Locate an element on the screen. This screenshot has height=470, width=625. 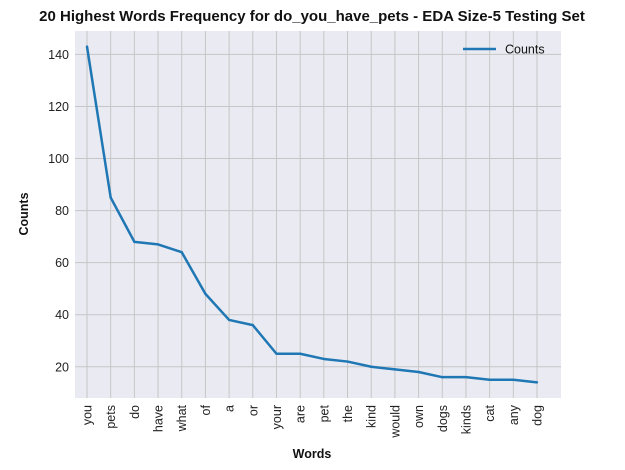
x-tick-label: are is located at coordinates (301, 414).